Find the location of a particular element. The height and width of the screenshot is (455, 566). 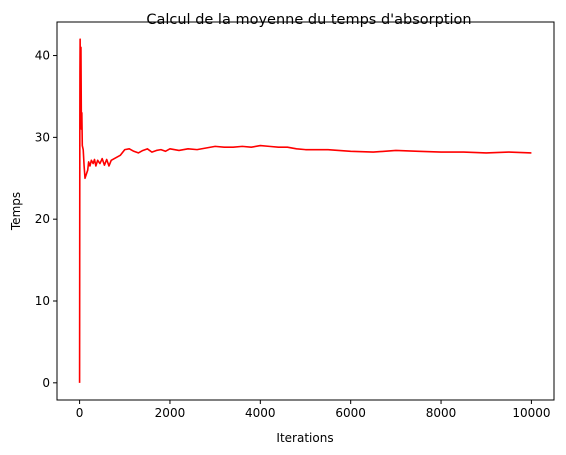

y-tick-label: 10 is located at coordinates (42, 301).